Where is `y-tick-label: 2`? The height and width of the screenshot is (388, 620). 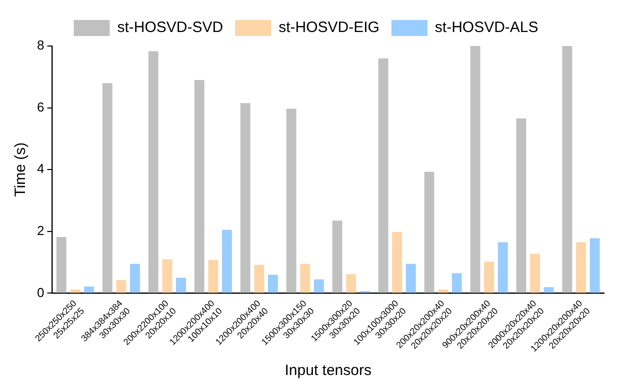 y-tick-label: 2 is located at coordinates (40, 230).